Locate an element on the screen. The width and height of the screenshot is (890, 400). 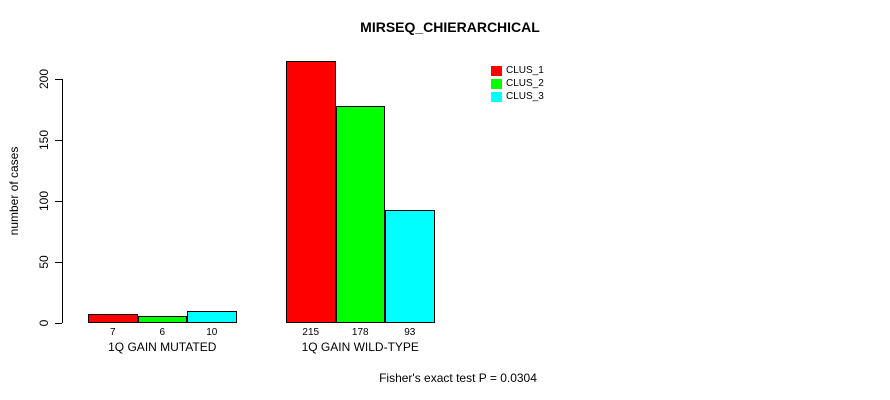
y-axis-title: number of cases is located at coordinates (14, 191).